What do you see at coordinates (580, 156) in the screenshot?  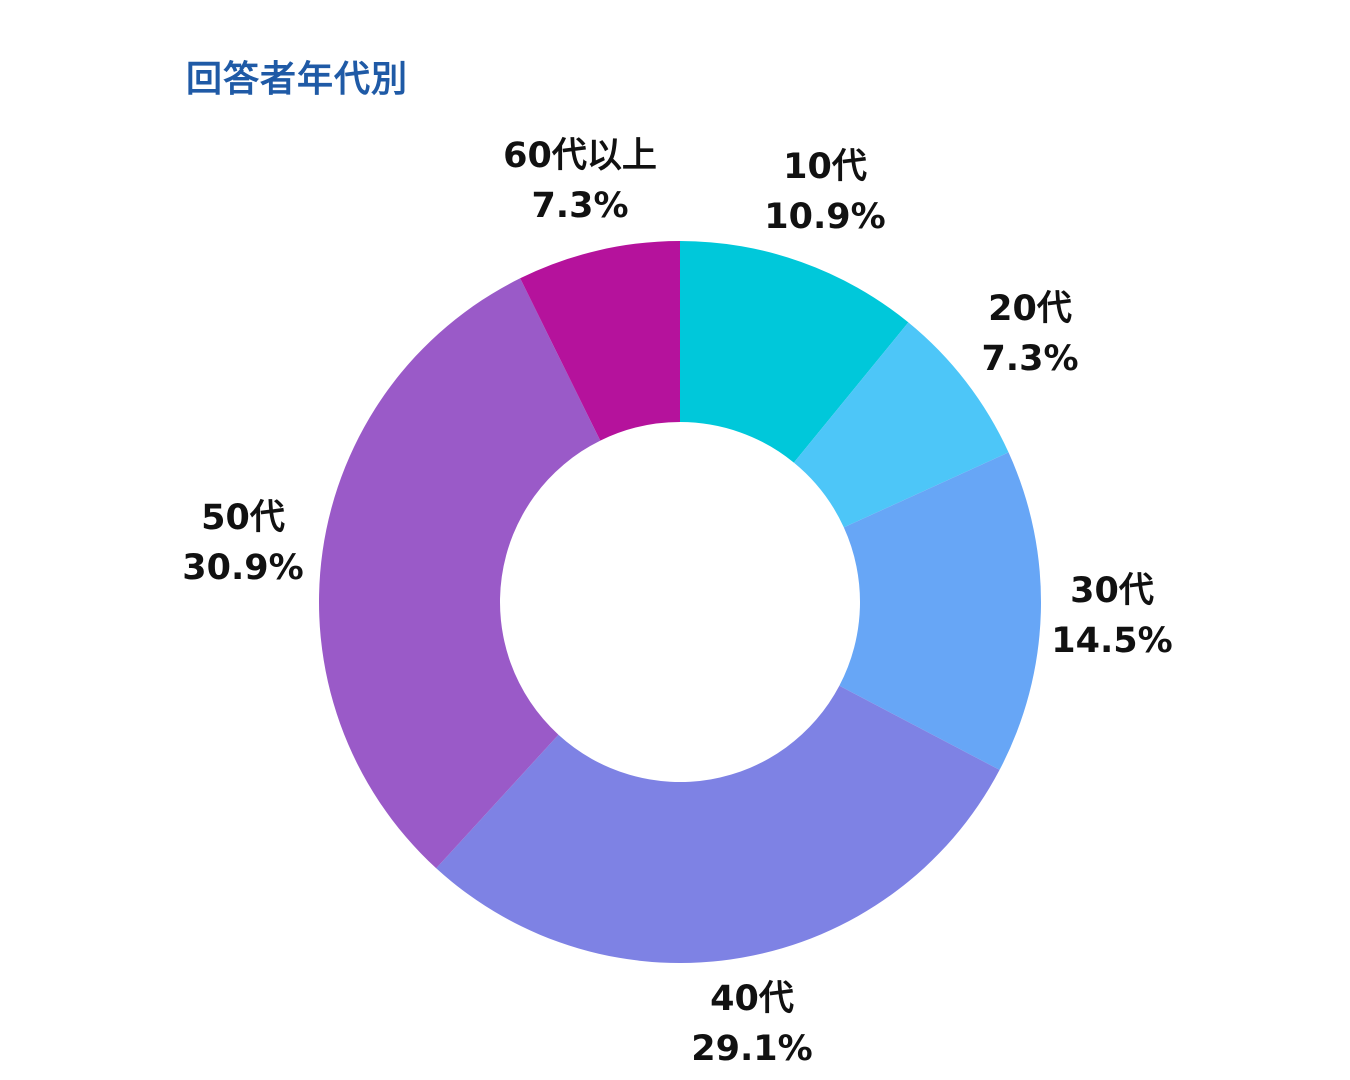 I see `slice-category-label: 60代以上` at bounding box center [580, 156].